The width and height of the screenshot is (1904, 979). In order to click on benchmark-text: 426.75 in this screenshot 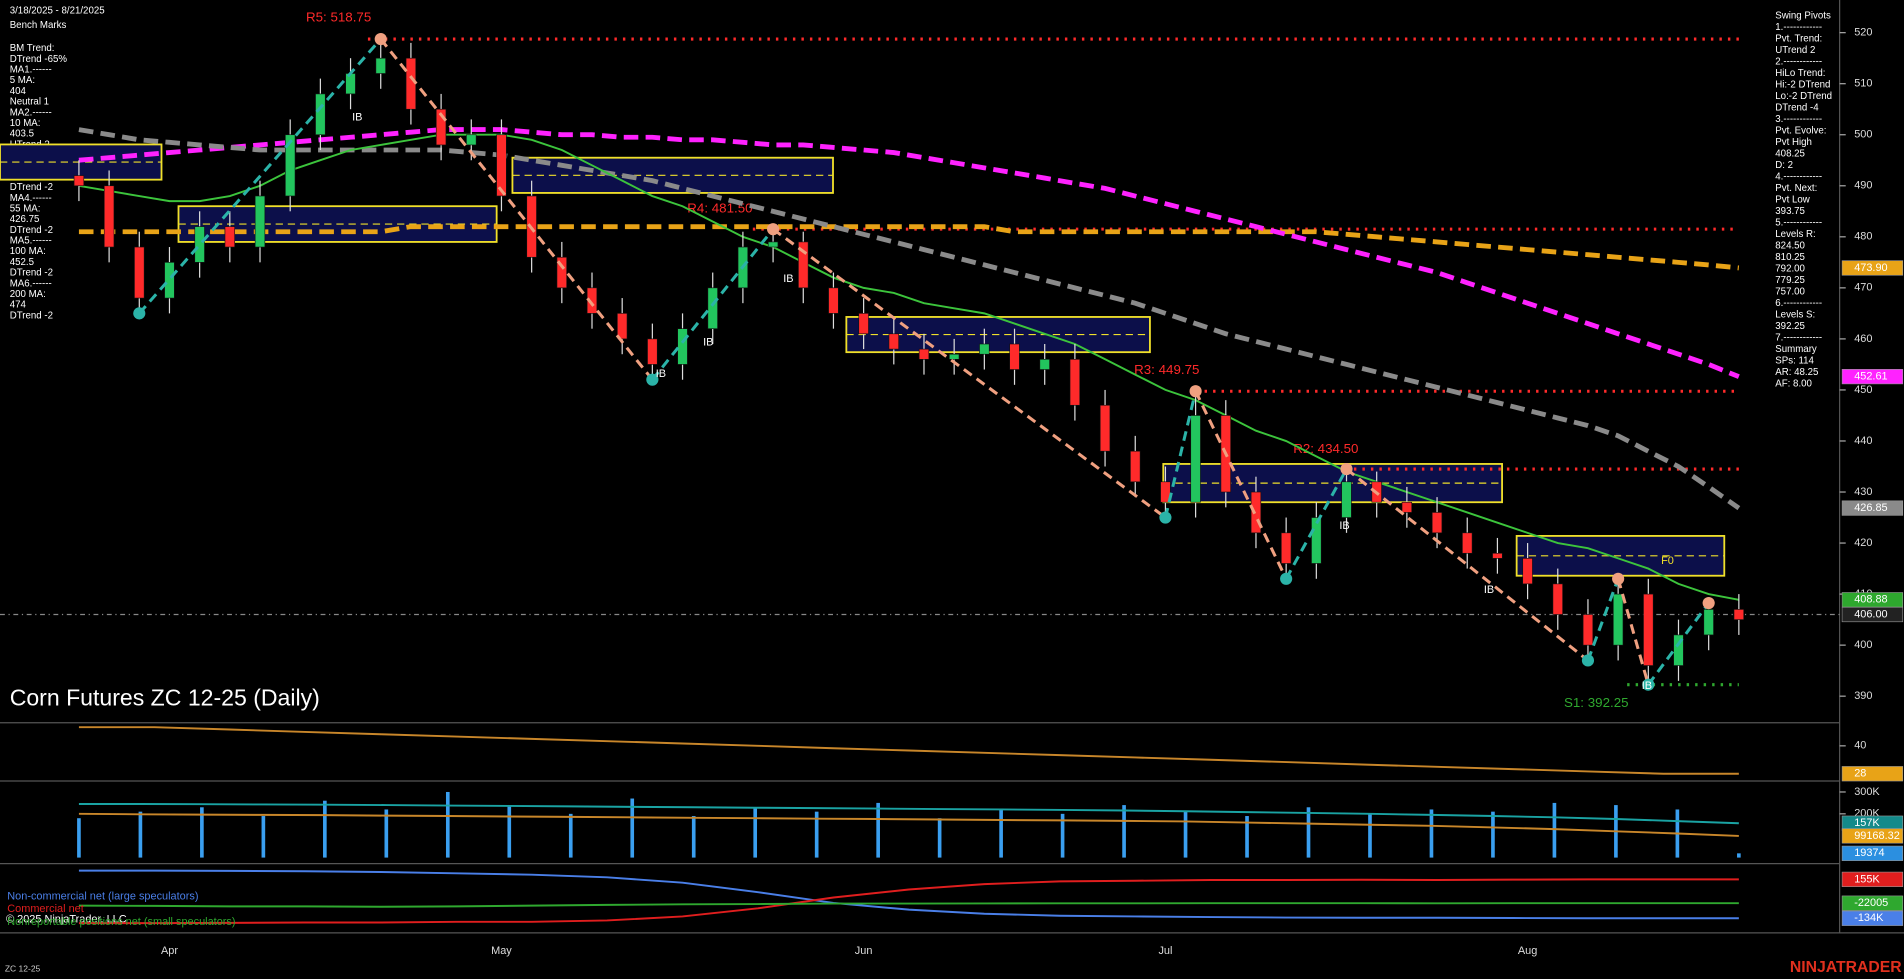, I will do `click(25, 219)`.